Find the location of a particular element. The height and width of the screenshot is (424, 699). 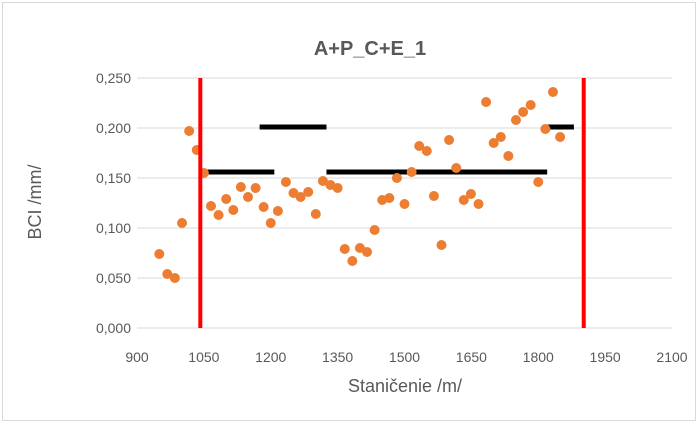

y-tick-label: 0,000 is located at coordinates (113, 328).